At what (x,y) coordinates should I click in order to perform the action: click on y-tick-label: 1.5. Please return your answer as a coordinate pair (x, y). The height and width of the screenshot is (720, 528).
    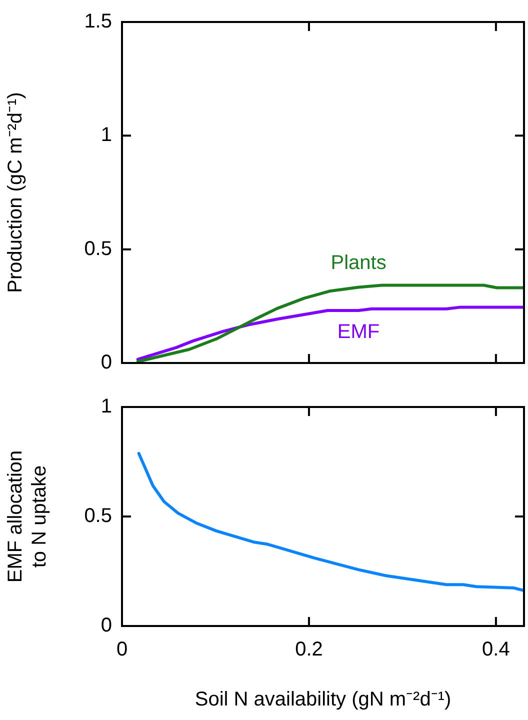
    Looking at the image, I should click on (98, 21).